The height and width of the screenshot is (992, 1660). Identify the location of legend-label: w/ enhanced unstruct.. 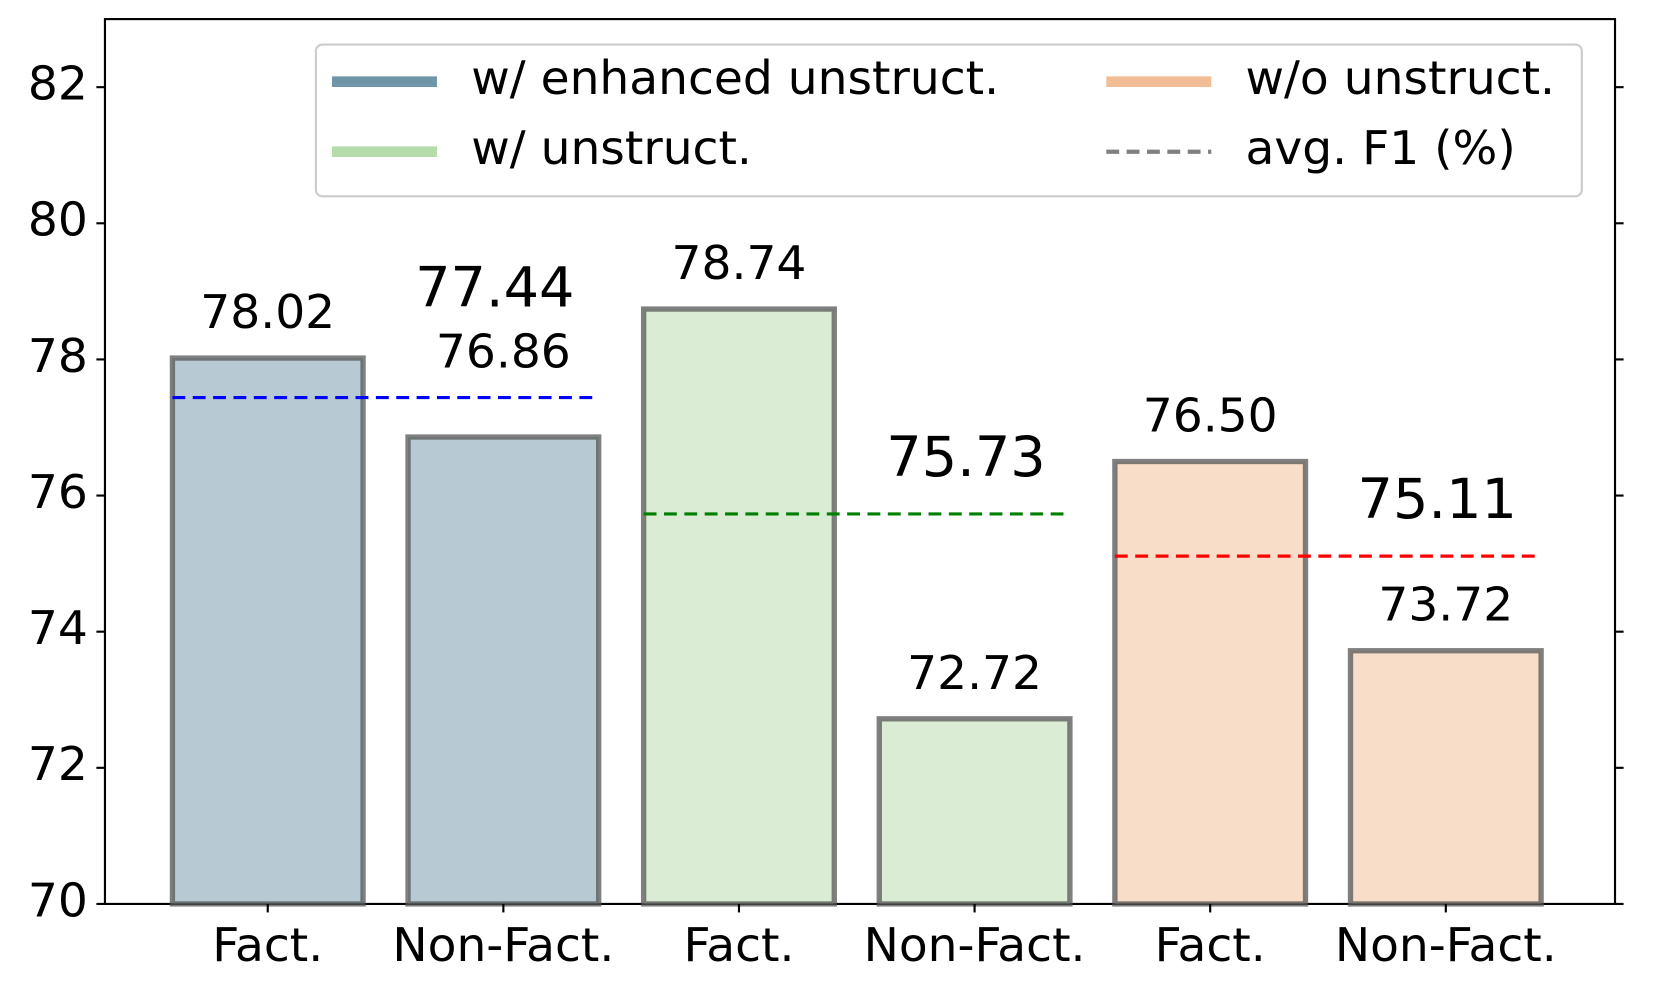
(735, 78).